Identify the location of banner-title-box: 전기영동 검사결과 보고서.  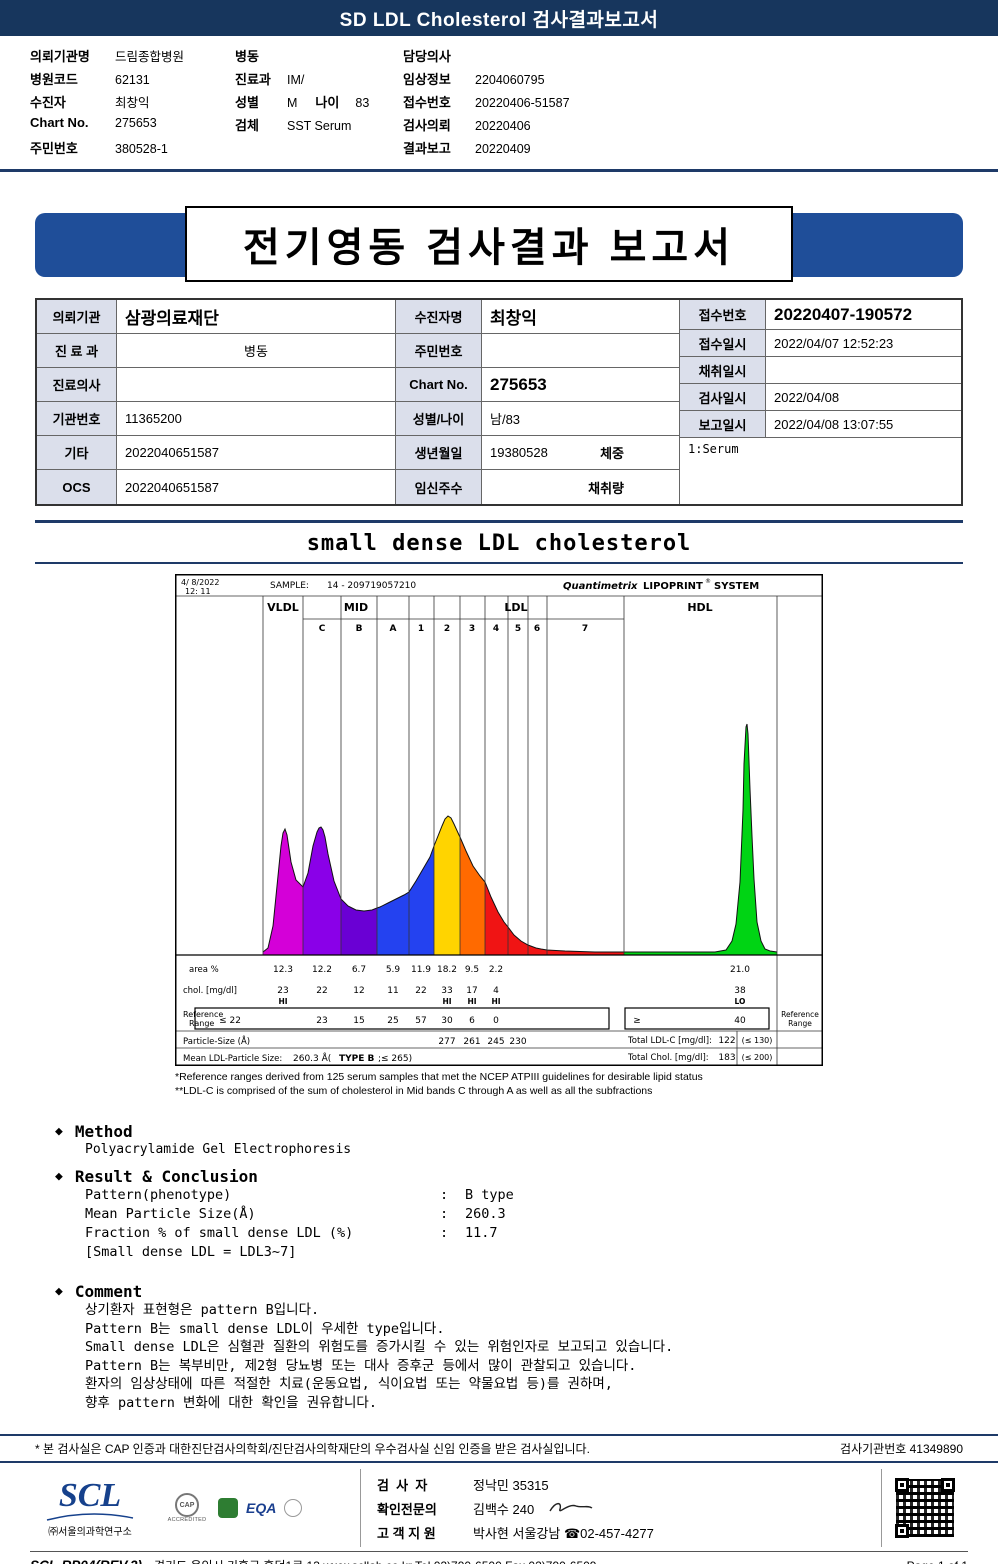
(489, 244).